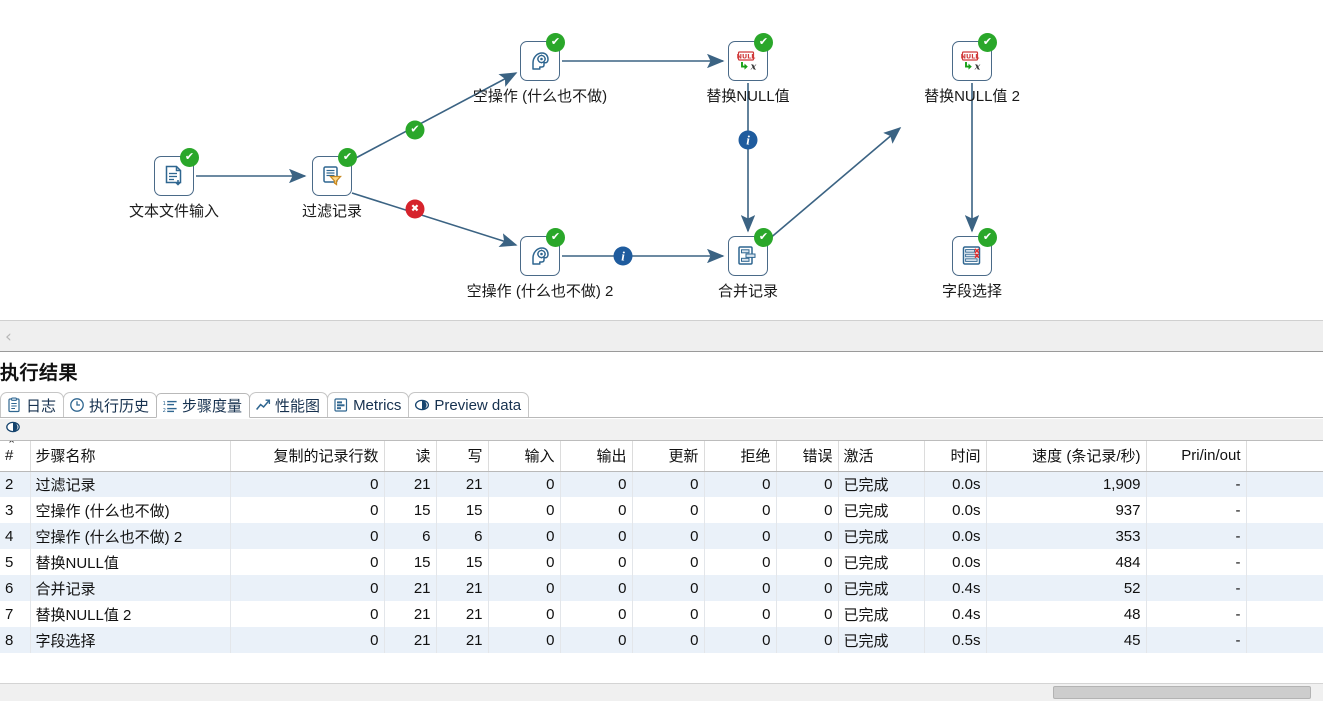 Image resolution: width=1323 pixels, height=701 pixels. Describe the element at coordinates (130, 536) in the screenshot. I see `cell-name: 空操作 (什么也不做) 2` at that location.